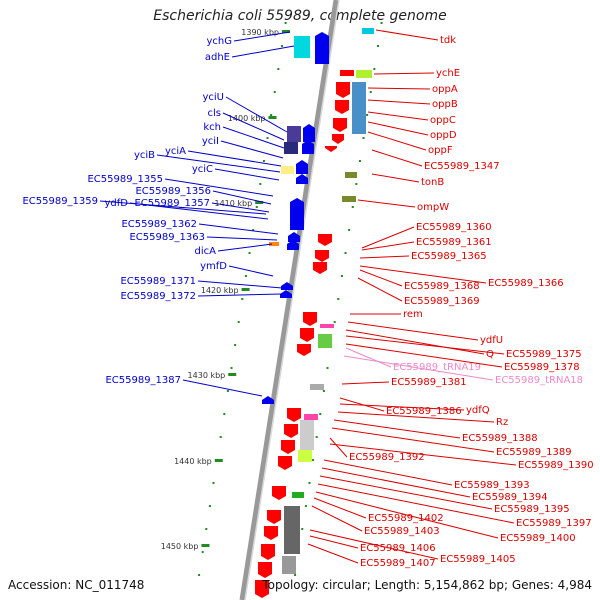 This screenshot has height=600, width=600. What do you see at coordinates (544, 354) in the screenshot?
I see `gene-label: EC55989_1375` at bounding box center [544, 354].